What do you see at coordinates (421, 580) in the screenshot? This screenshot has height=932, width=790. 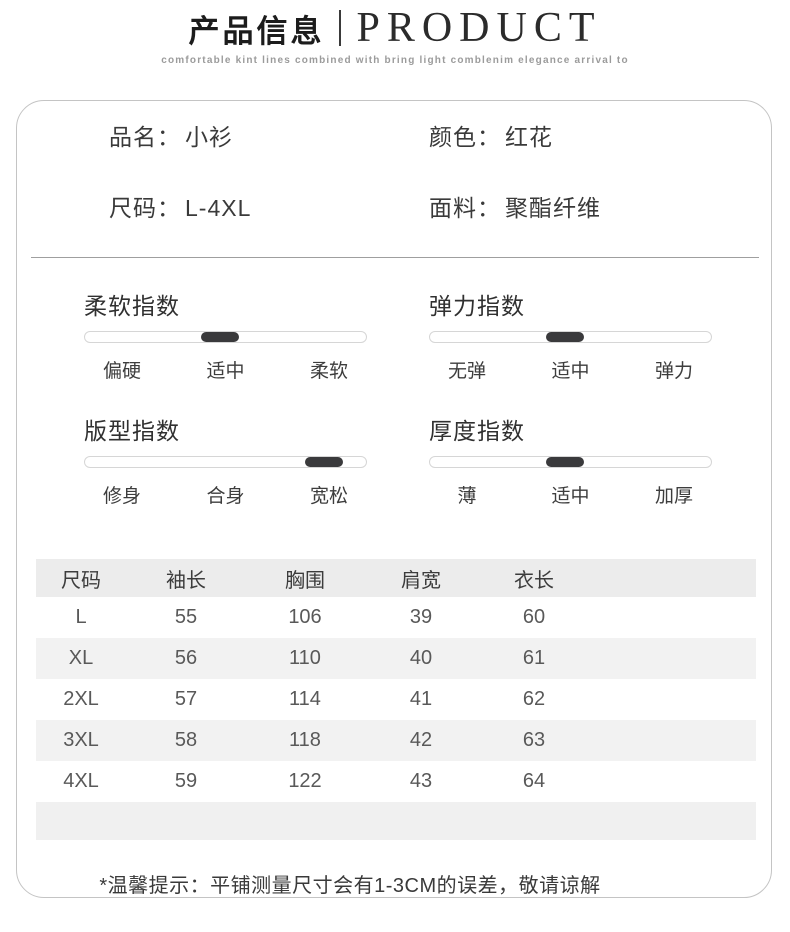 I see `column-header: 肩宽` at bounding box center [421, 580].